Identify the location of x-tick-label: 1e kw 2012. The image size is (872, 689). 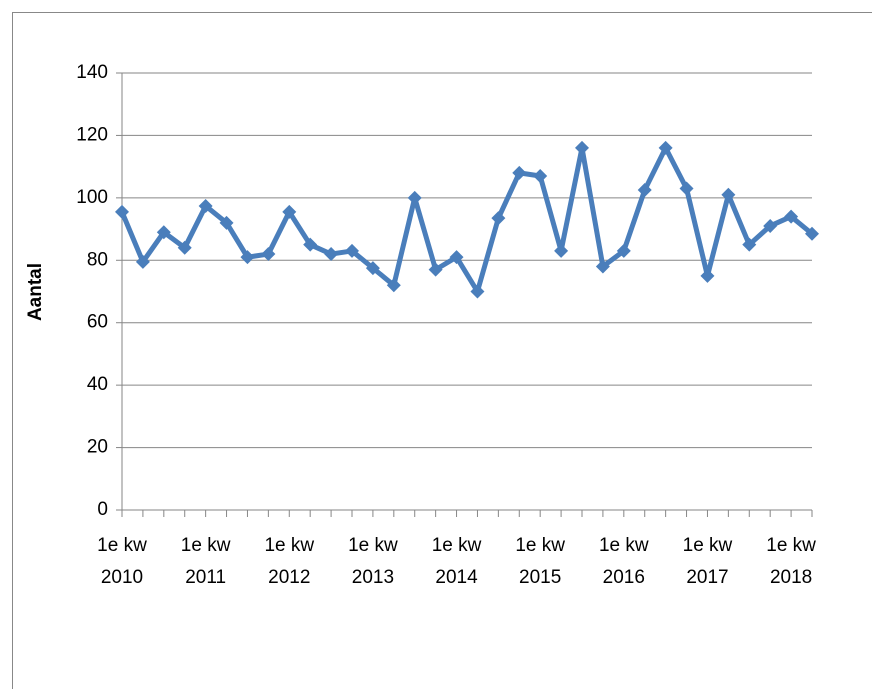
(289, 561).